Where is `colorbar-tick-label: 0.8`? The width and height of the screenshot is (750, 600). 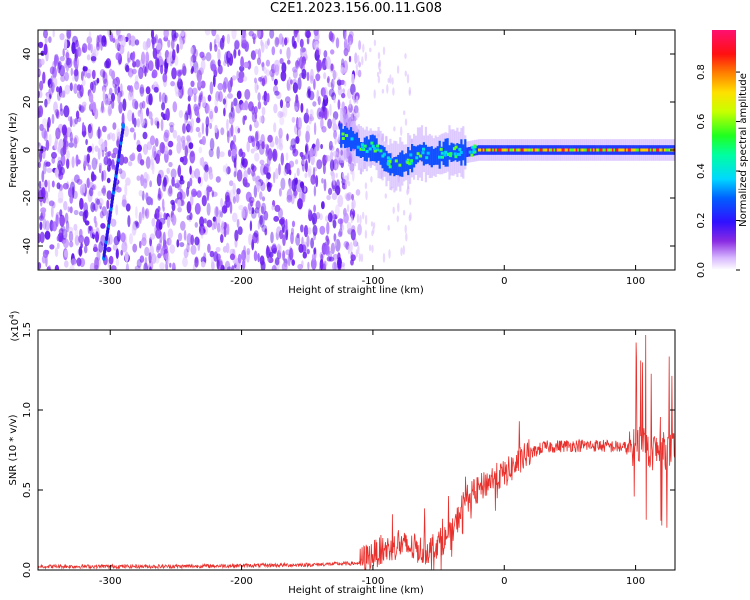
colorbar-tick-label: 0.8 is located at coordinates (701, 72).